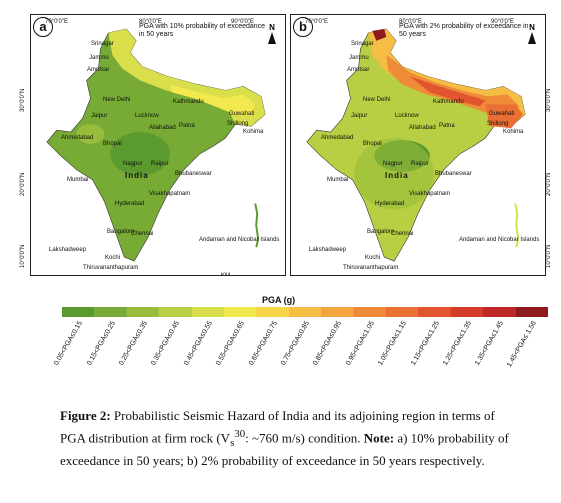 The height and width of the screenshot is (503, 561). I want to click on northeast-high-b, so click(504, 116).